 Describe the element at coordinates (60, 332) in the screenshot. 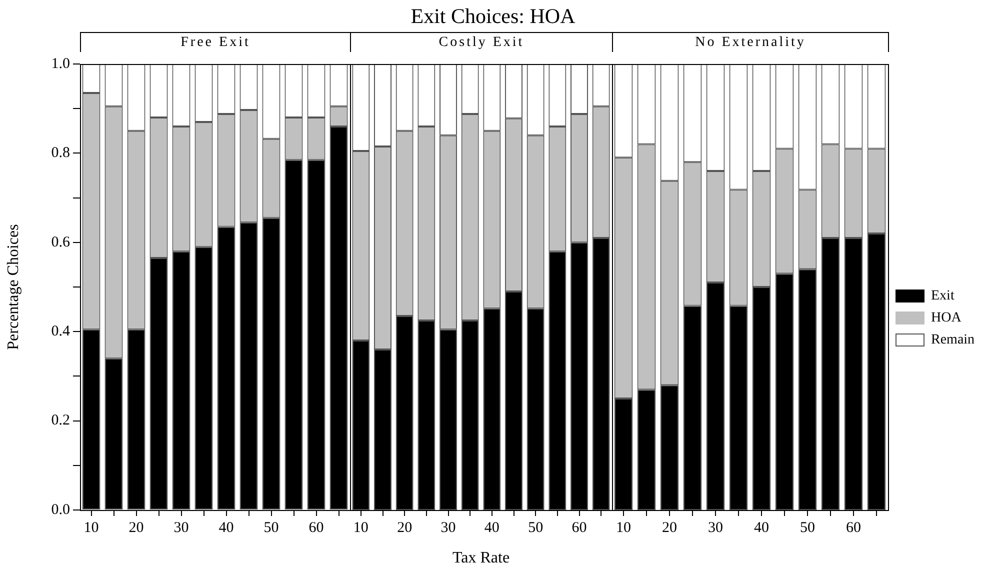

I see `y-tick-label: 0.4` at that location.